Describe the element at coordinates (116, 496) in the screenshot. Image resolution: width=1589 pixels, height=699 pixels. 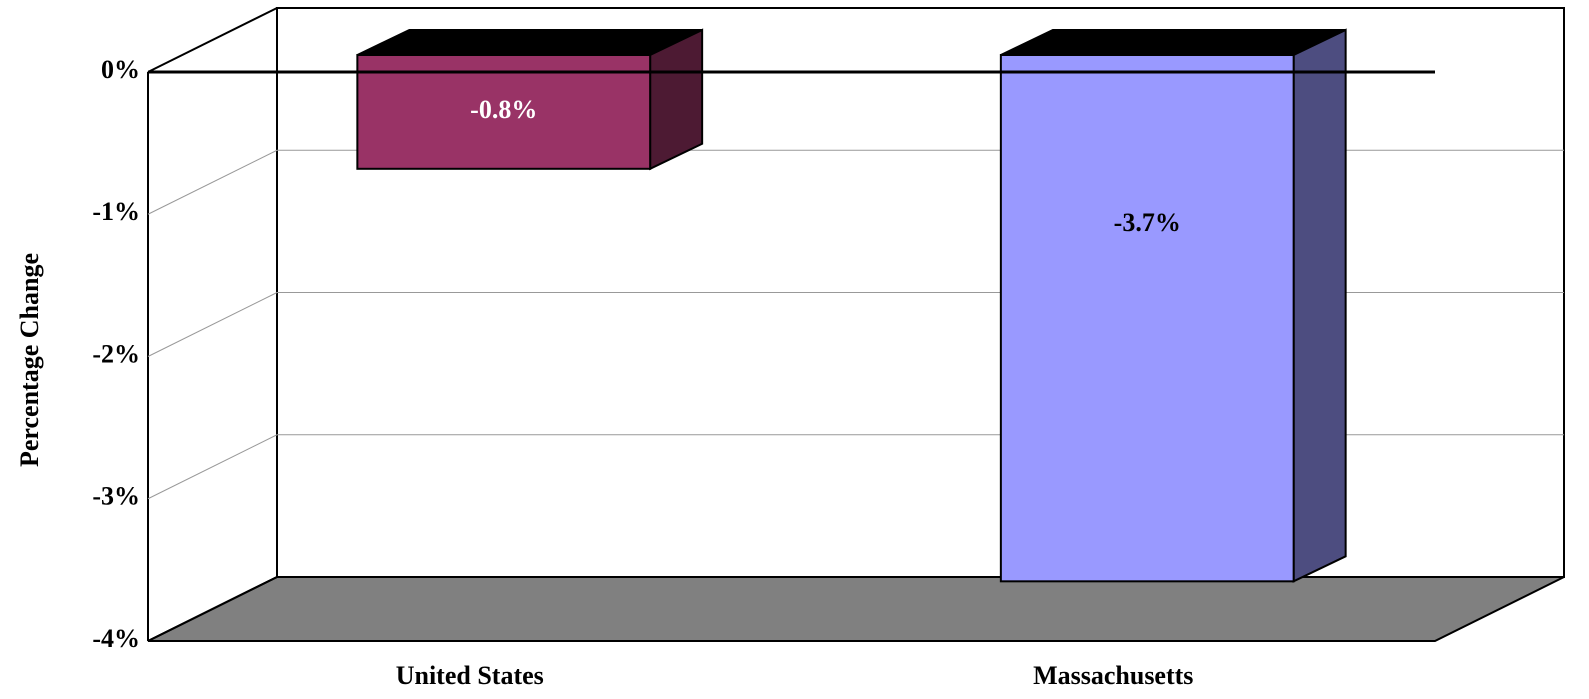
I see `y-tick-label: -3%` at that location.